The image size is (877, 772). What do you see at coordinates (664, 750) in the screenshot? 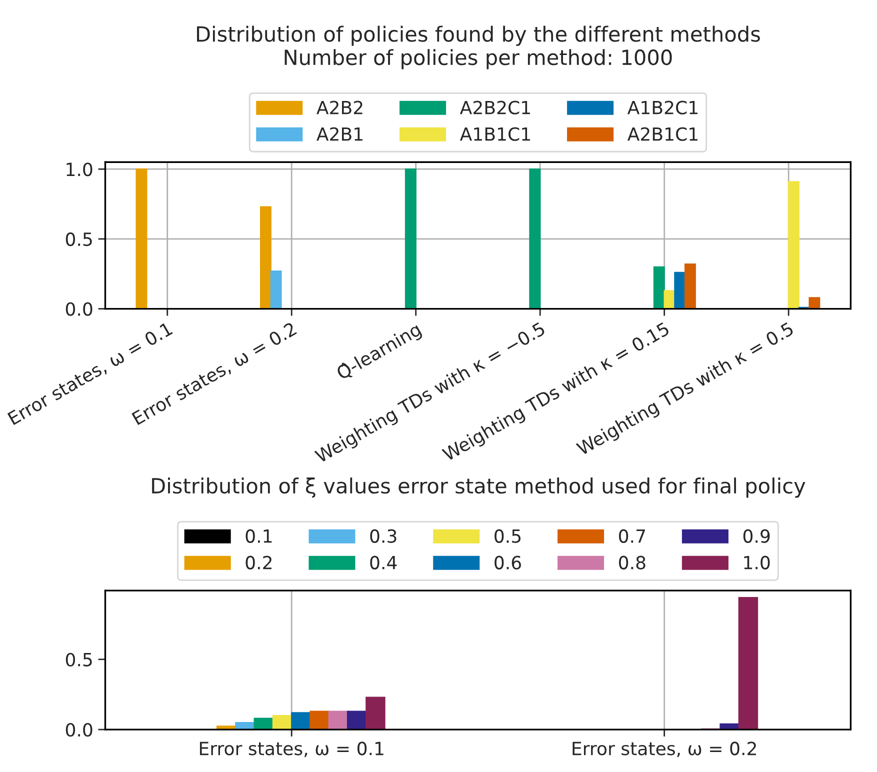
I see `x-tick-label: Error states, ω = 0.2` at bounding box center [664, 750].